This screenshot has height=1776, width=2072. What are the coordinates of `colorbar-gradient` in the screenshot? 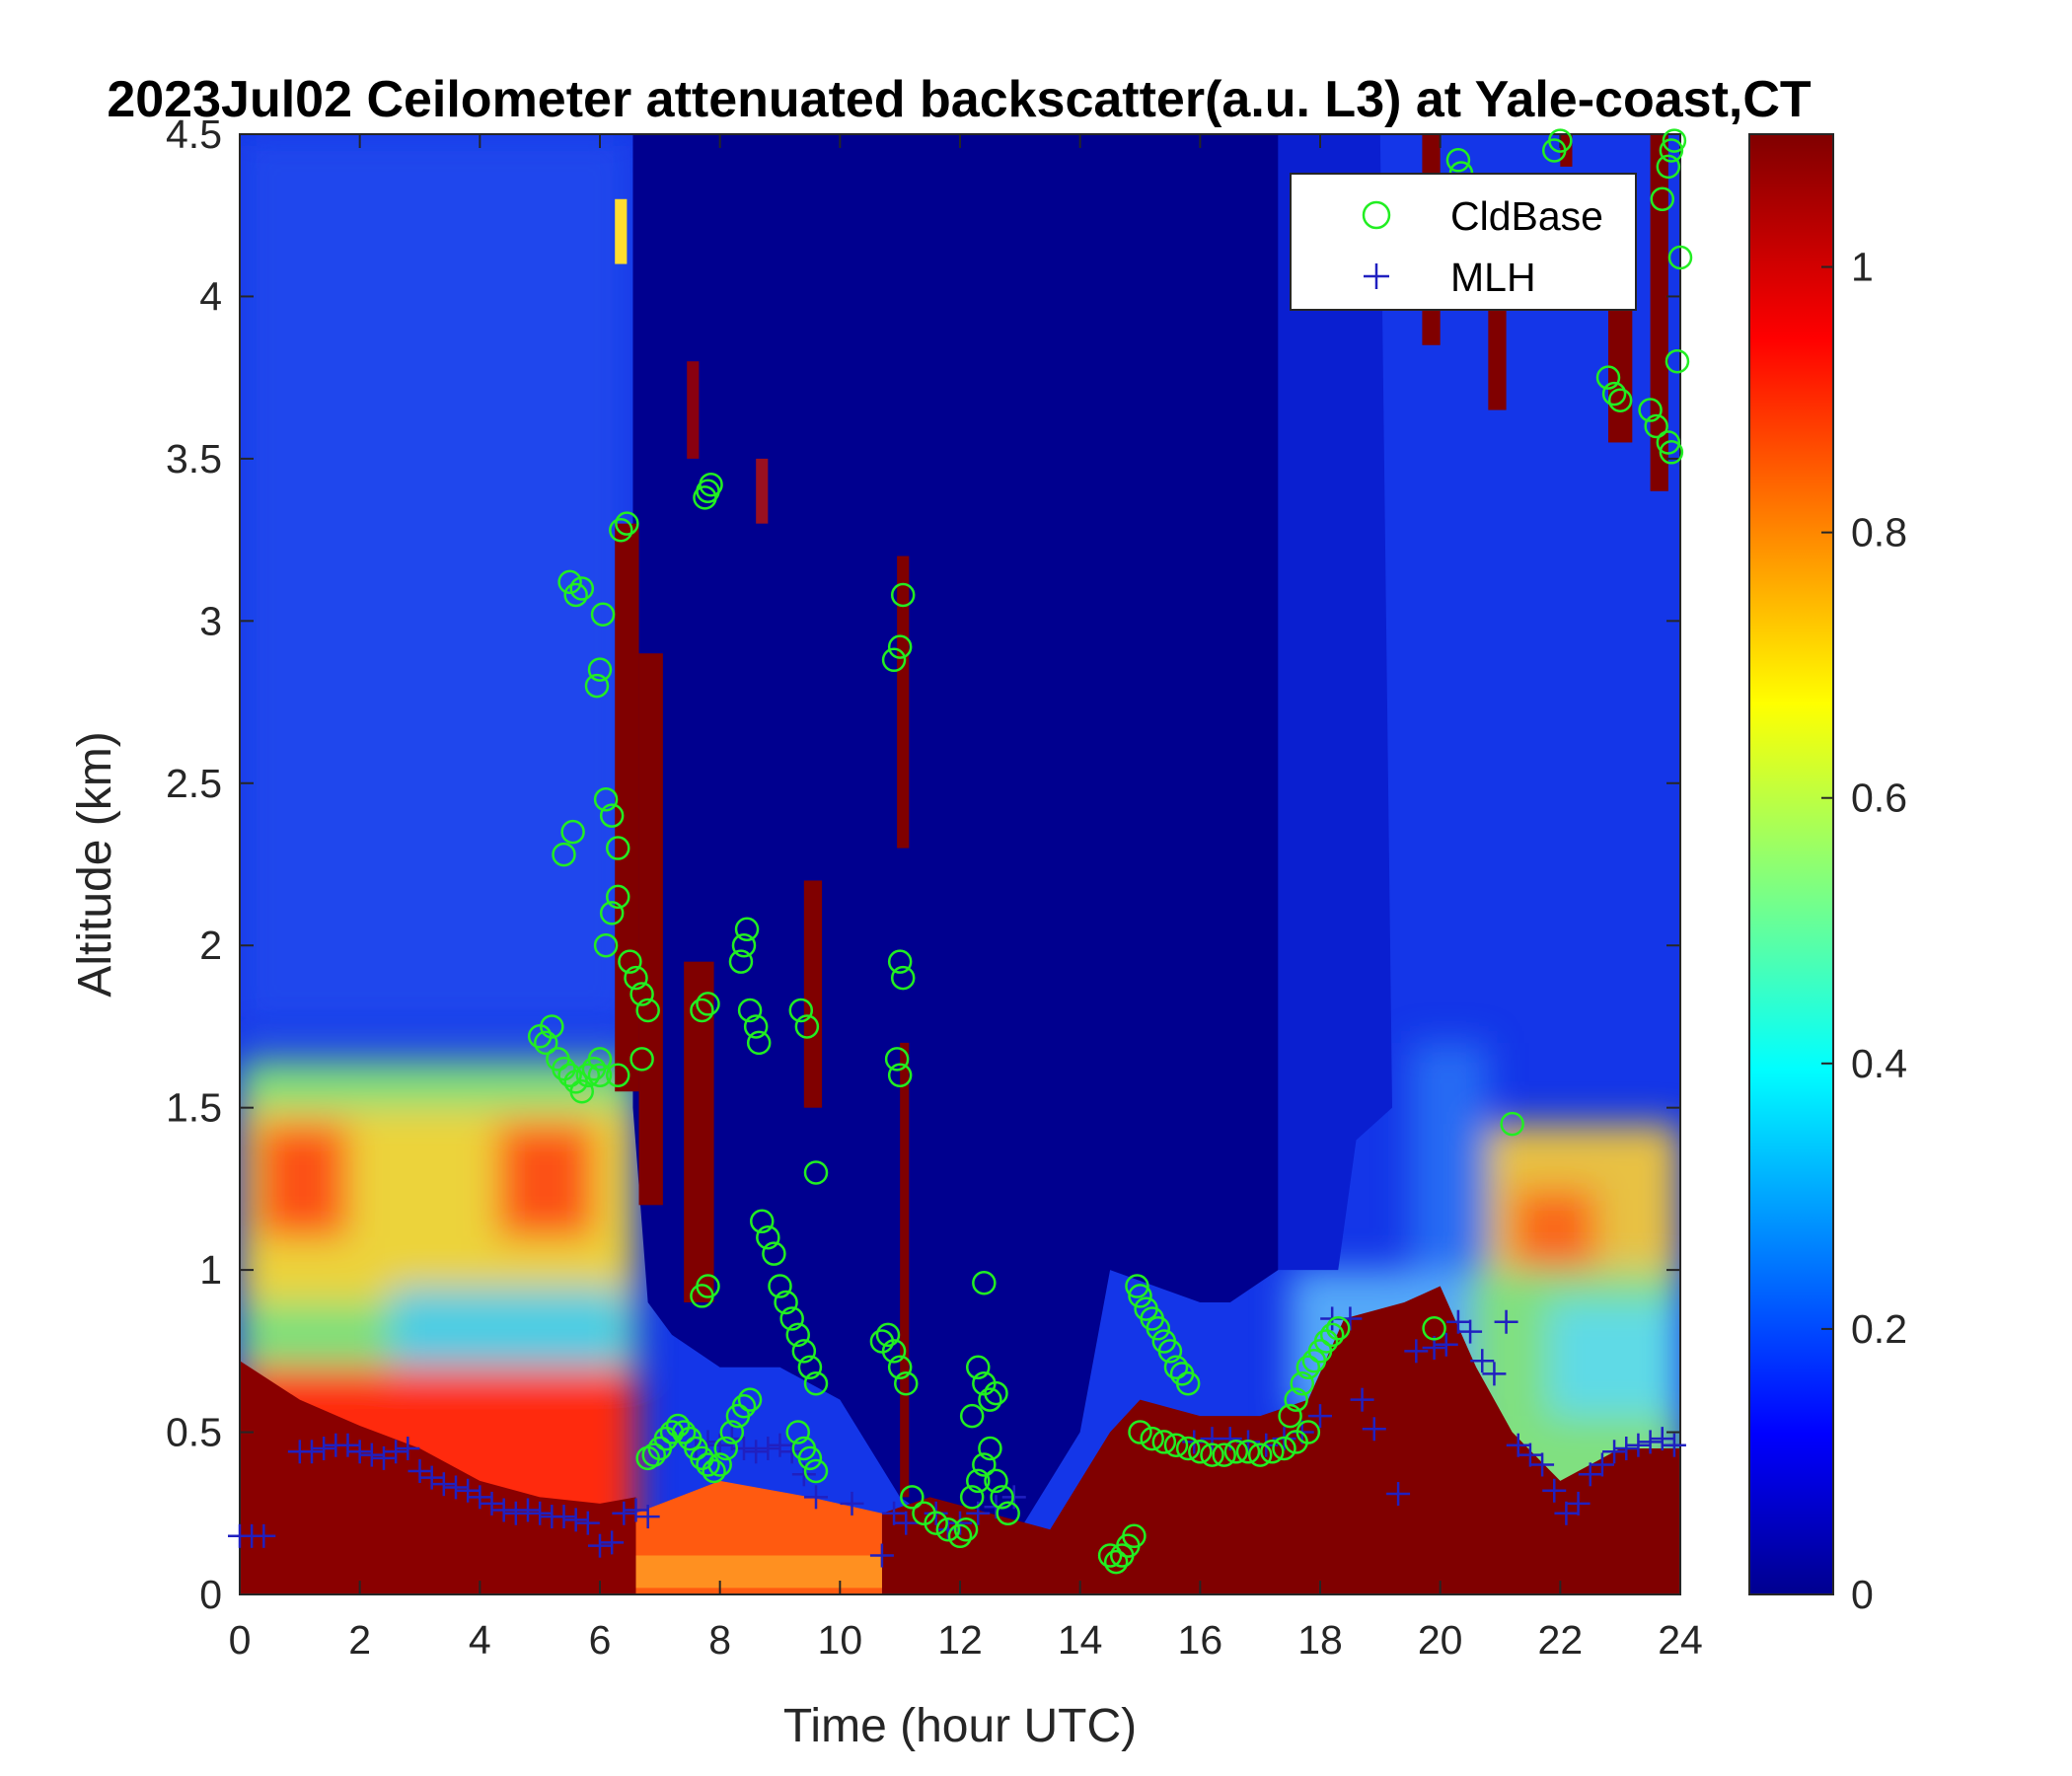 It's located at (1791, 864).